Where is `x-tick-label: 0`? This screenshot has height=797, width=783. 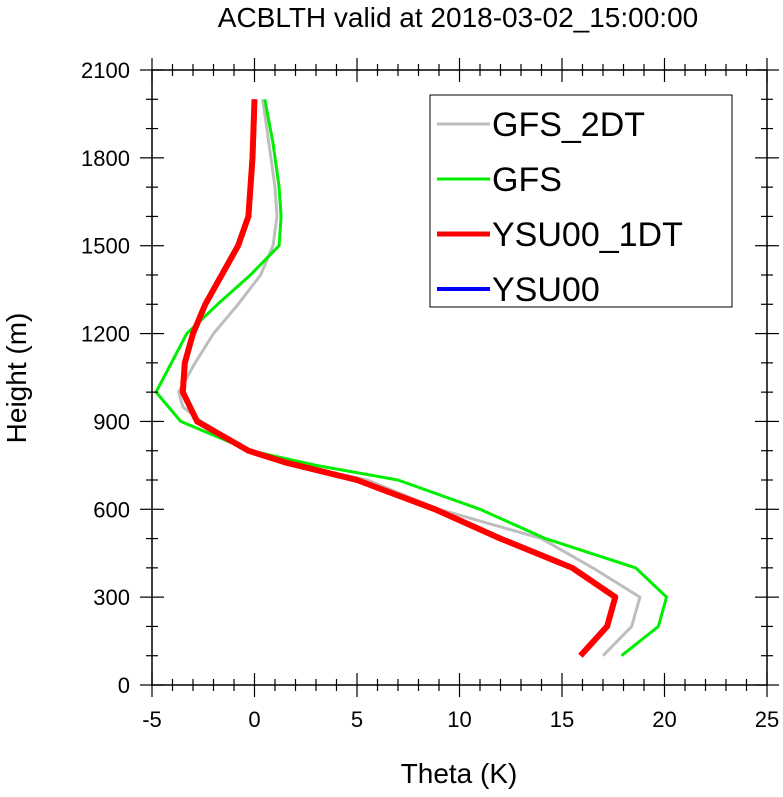 x-tick-label: 0 is located at coordinates (254, 719).